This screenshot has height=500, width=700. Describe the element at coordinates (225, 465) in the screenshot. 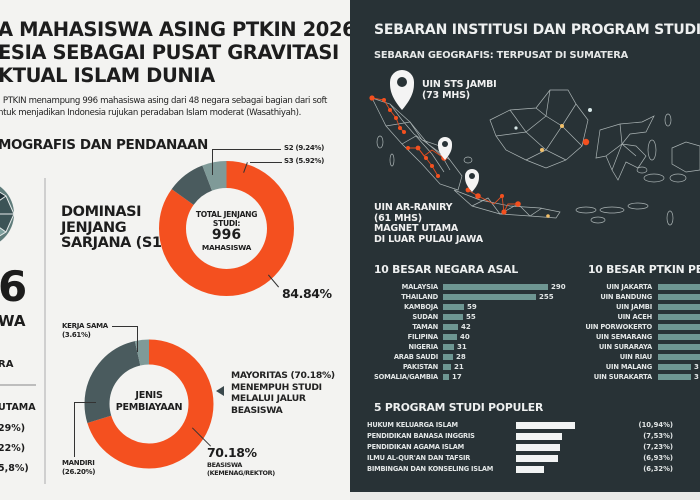

I see `label-beasiswa-1: BEASISWA` at that location.